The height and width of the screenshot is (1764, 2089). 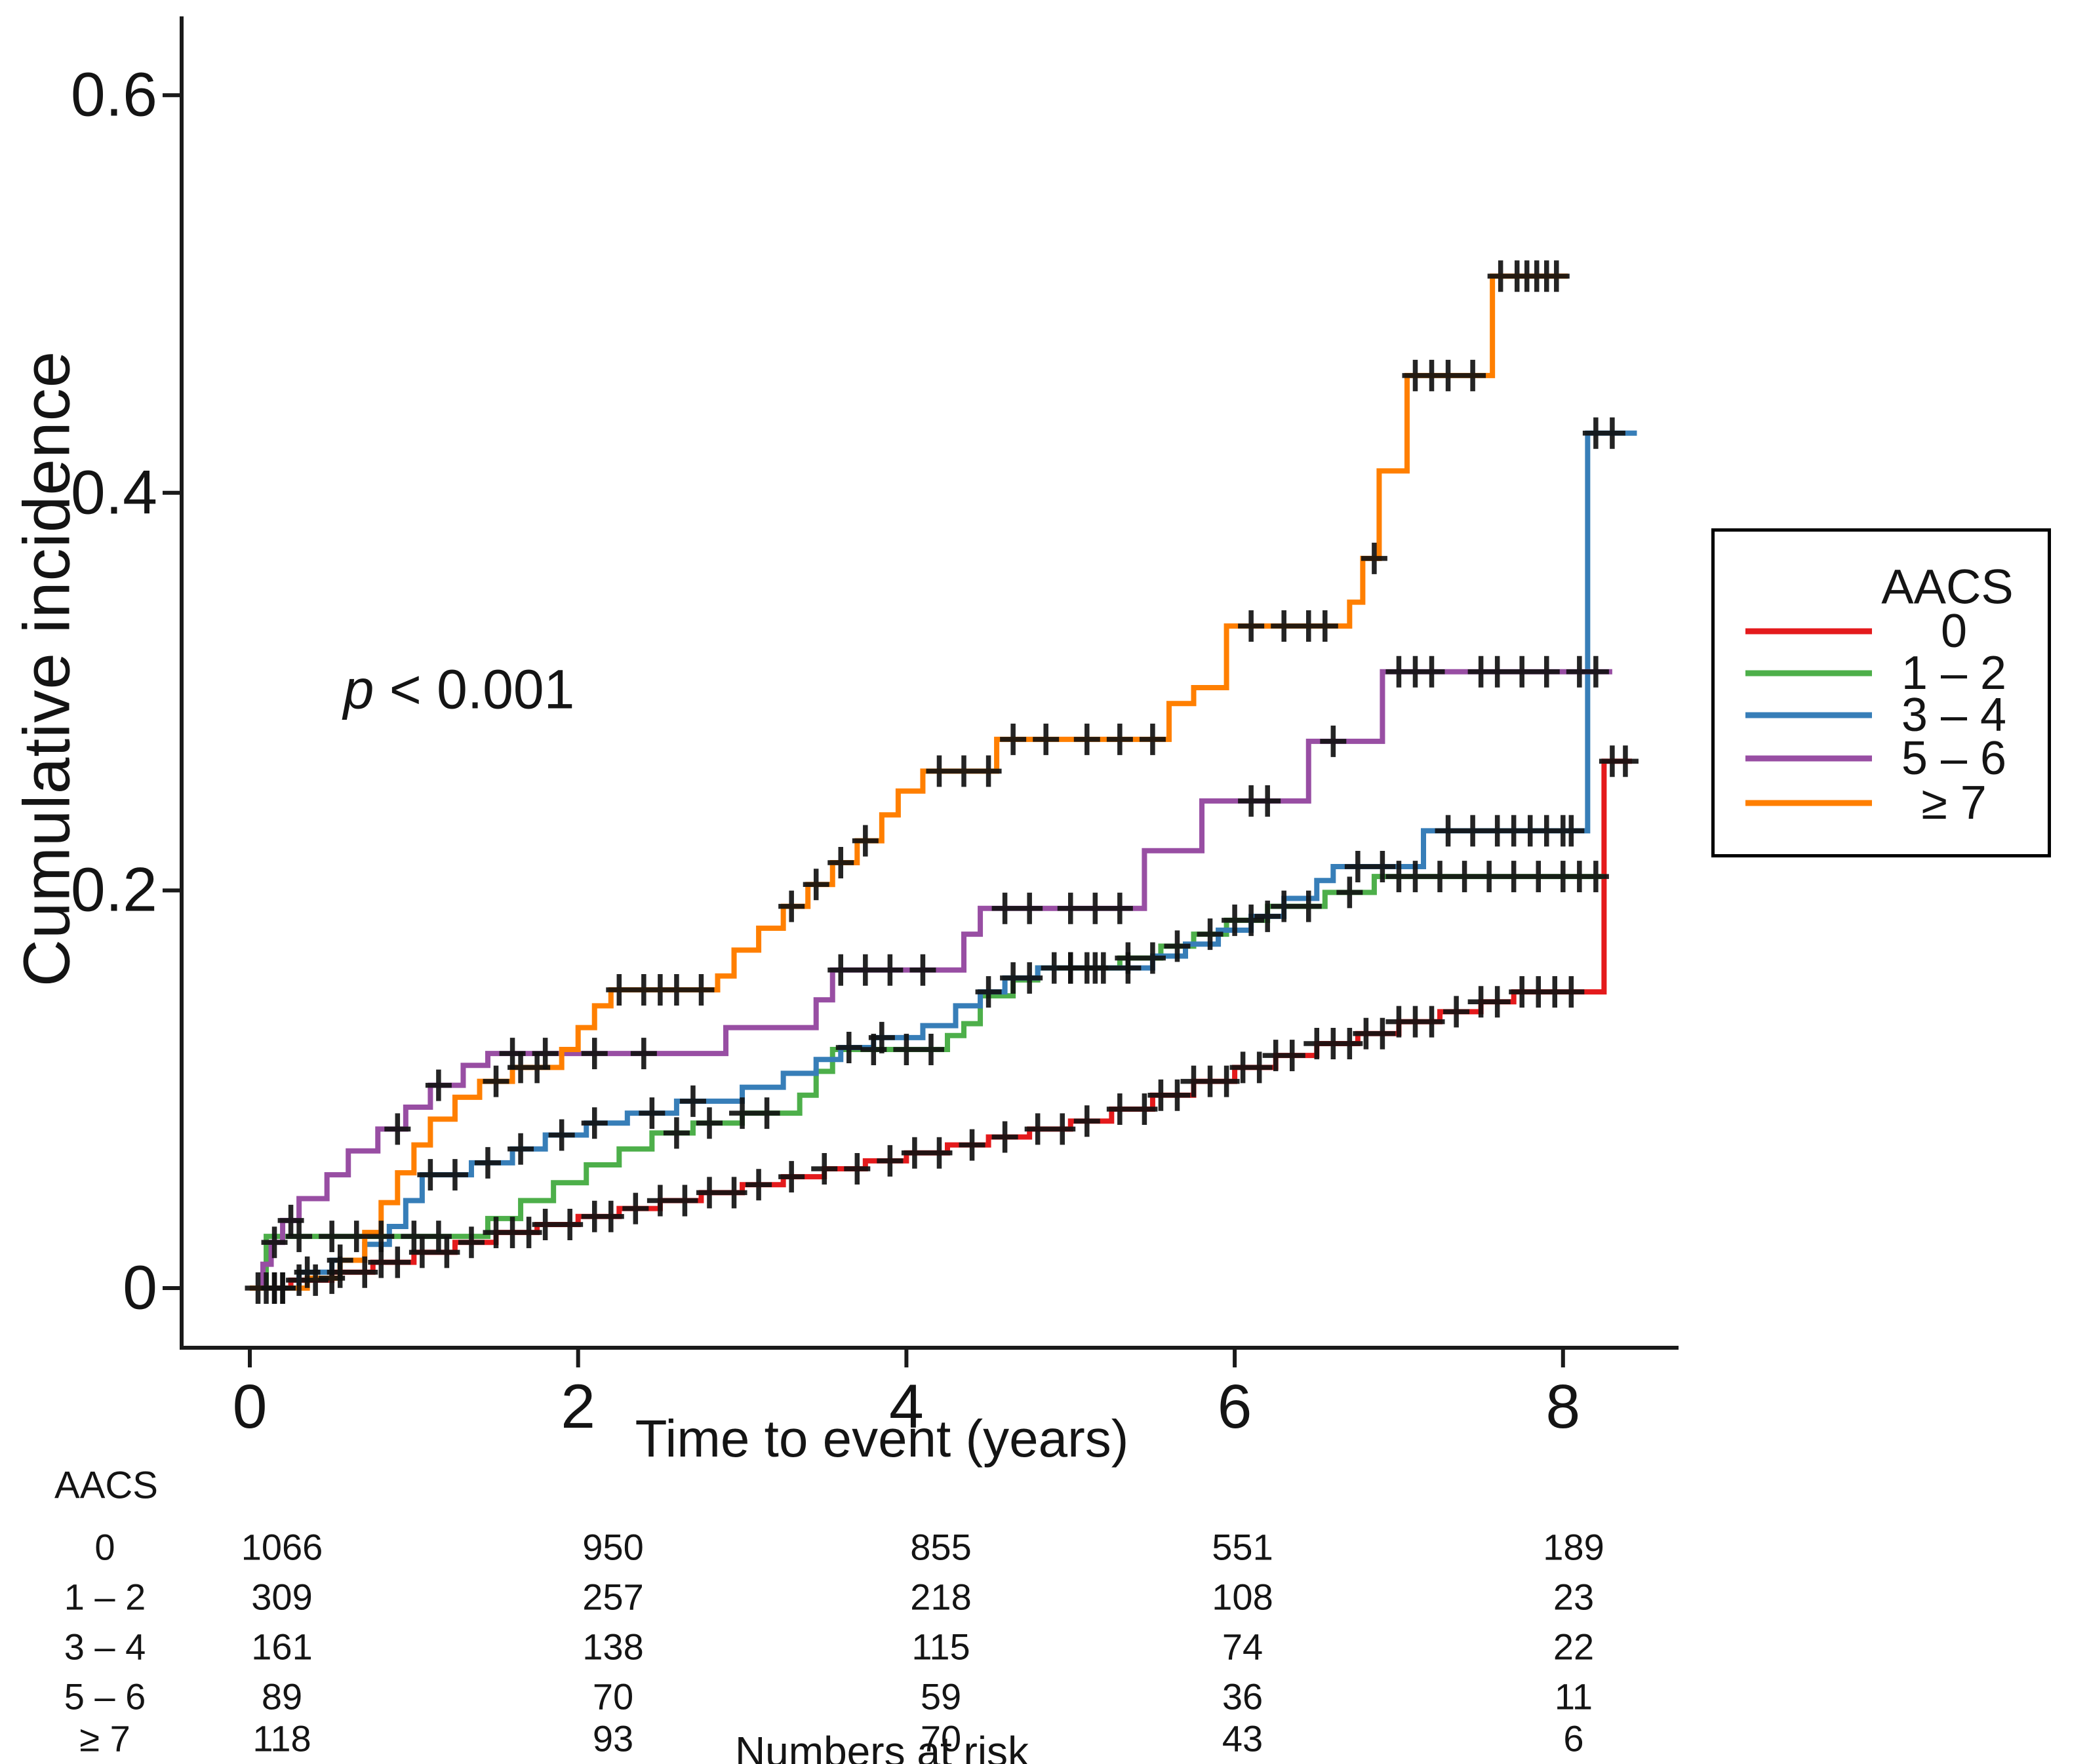 What do you see at coordinates (105, 1597) in the screenshot?
I see `risk-row-label: 1 – 2` at bounding box center [105, 1597].